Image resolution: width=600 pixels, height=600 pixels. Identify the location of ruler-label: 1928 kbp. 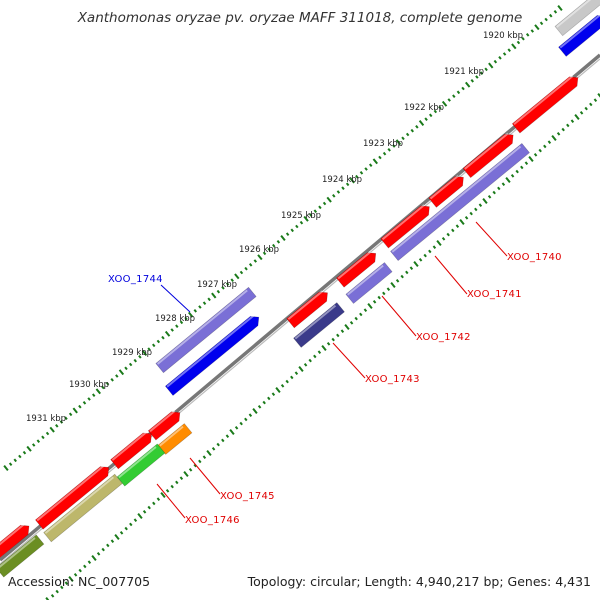
(175, 319).